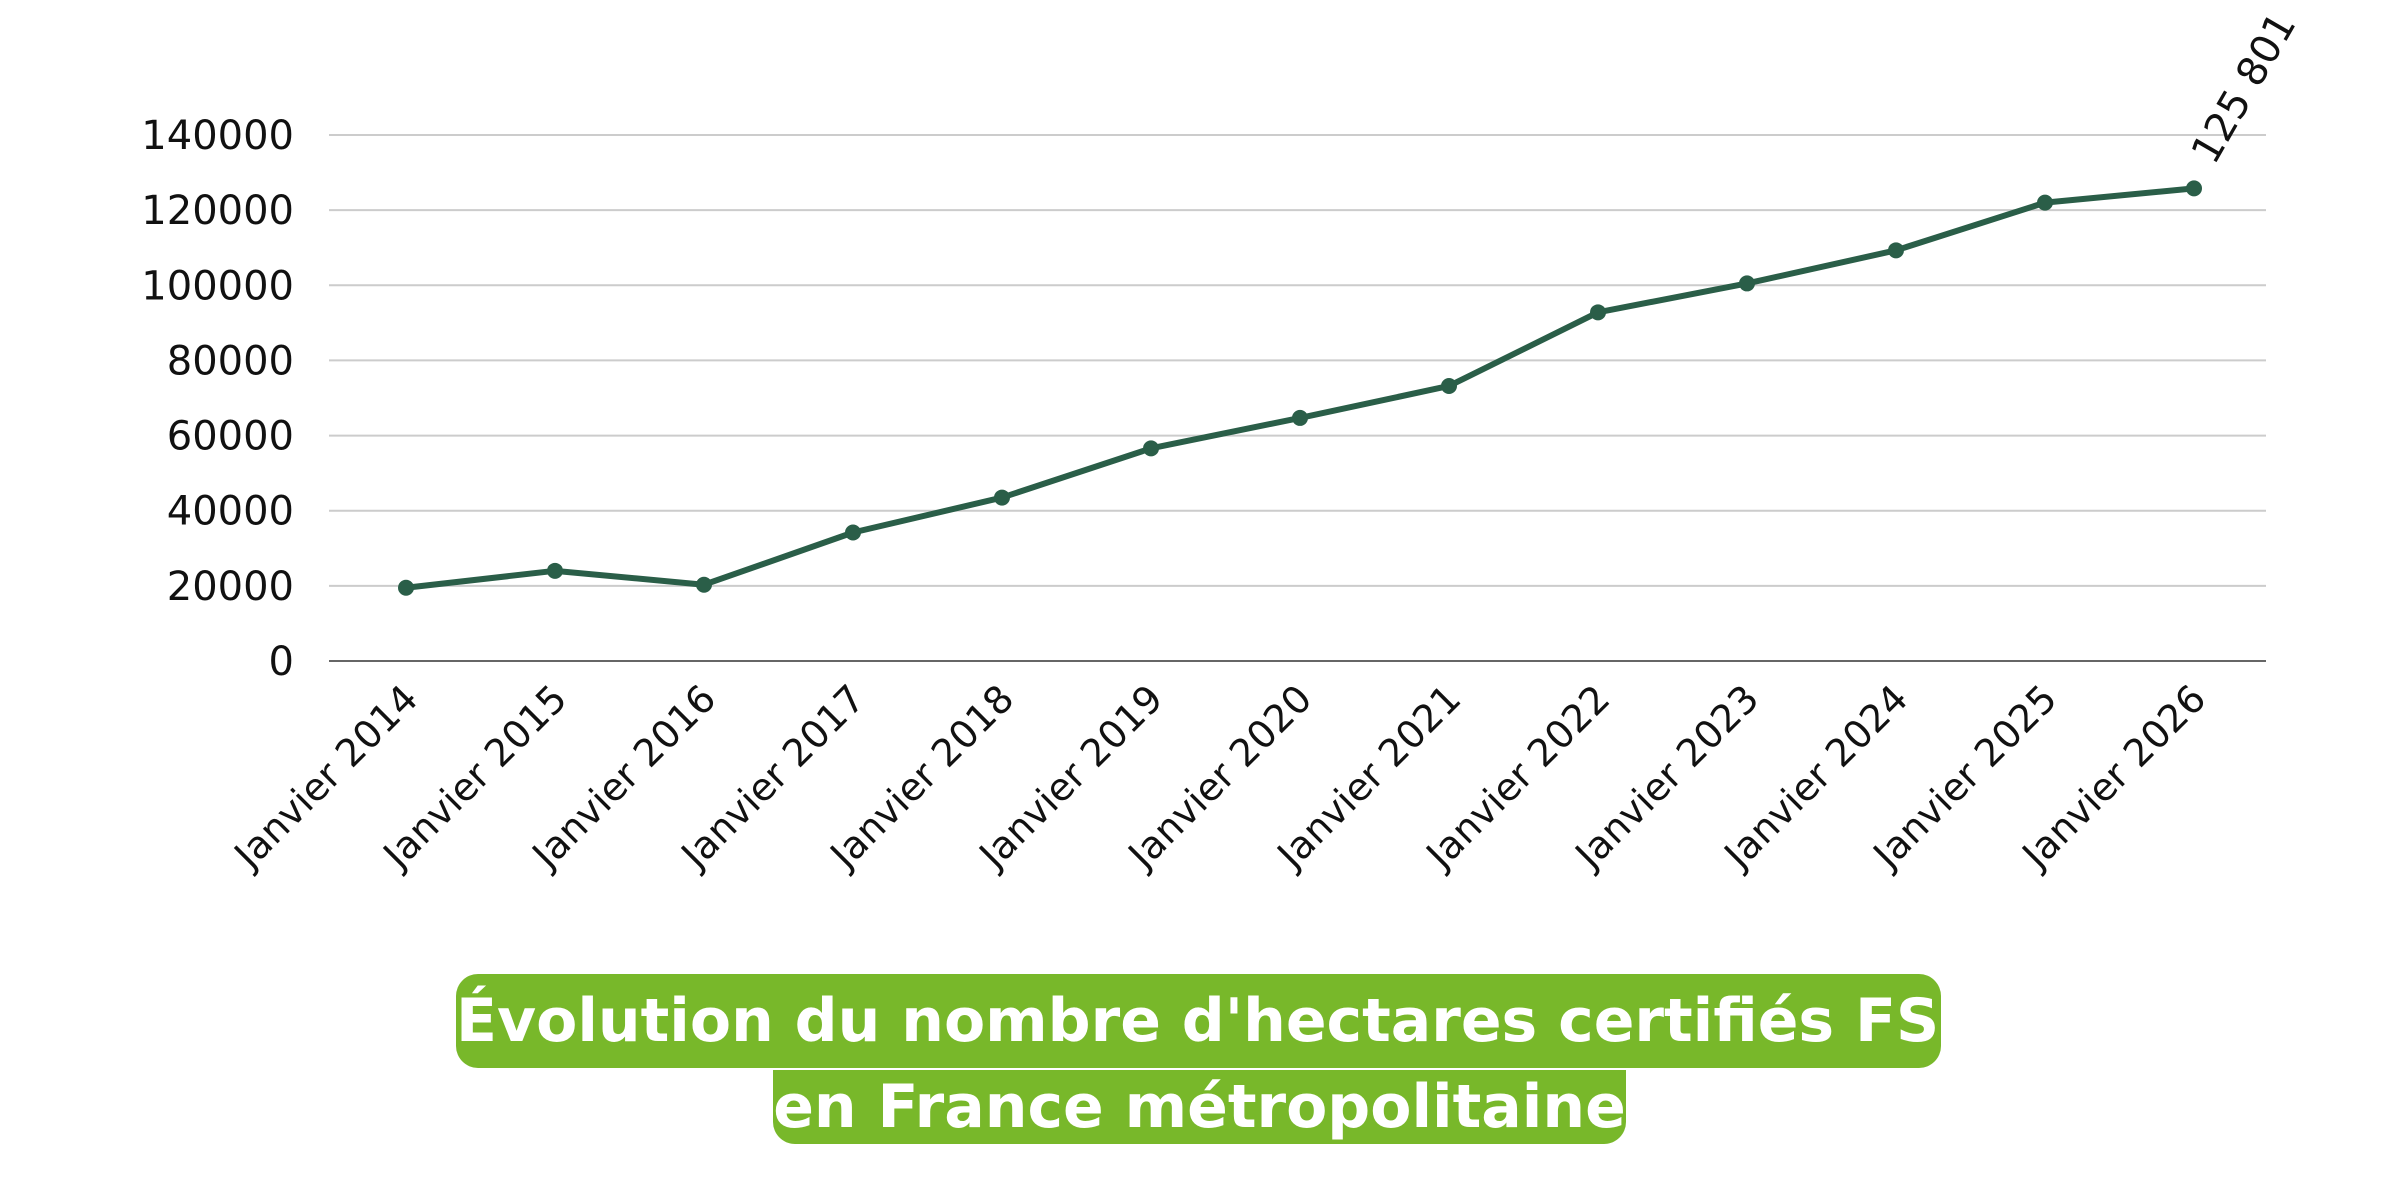 This screenshot has height=1200, width=2400. I want to click on y-tick-label: 80000, so click(230, 361).